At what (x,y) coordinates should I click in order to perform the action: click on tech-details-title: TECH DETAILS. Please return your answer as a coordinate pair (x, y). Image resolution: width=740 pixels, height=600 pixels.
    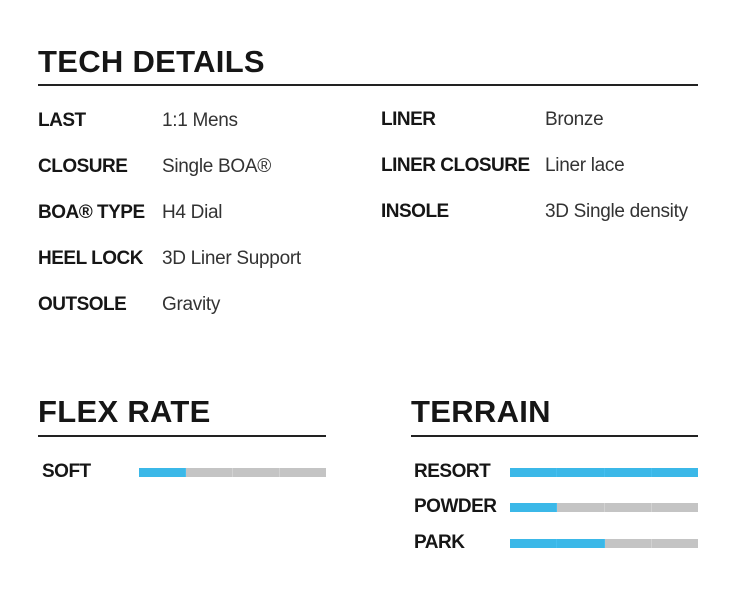
    Looking at the image, I should click on (151, 61).